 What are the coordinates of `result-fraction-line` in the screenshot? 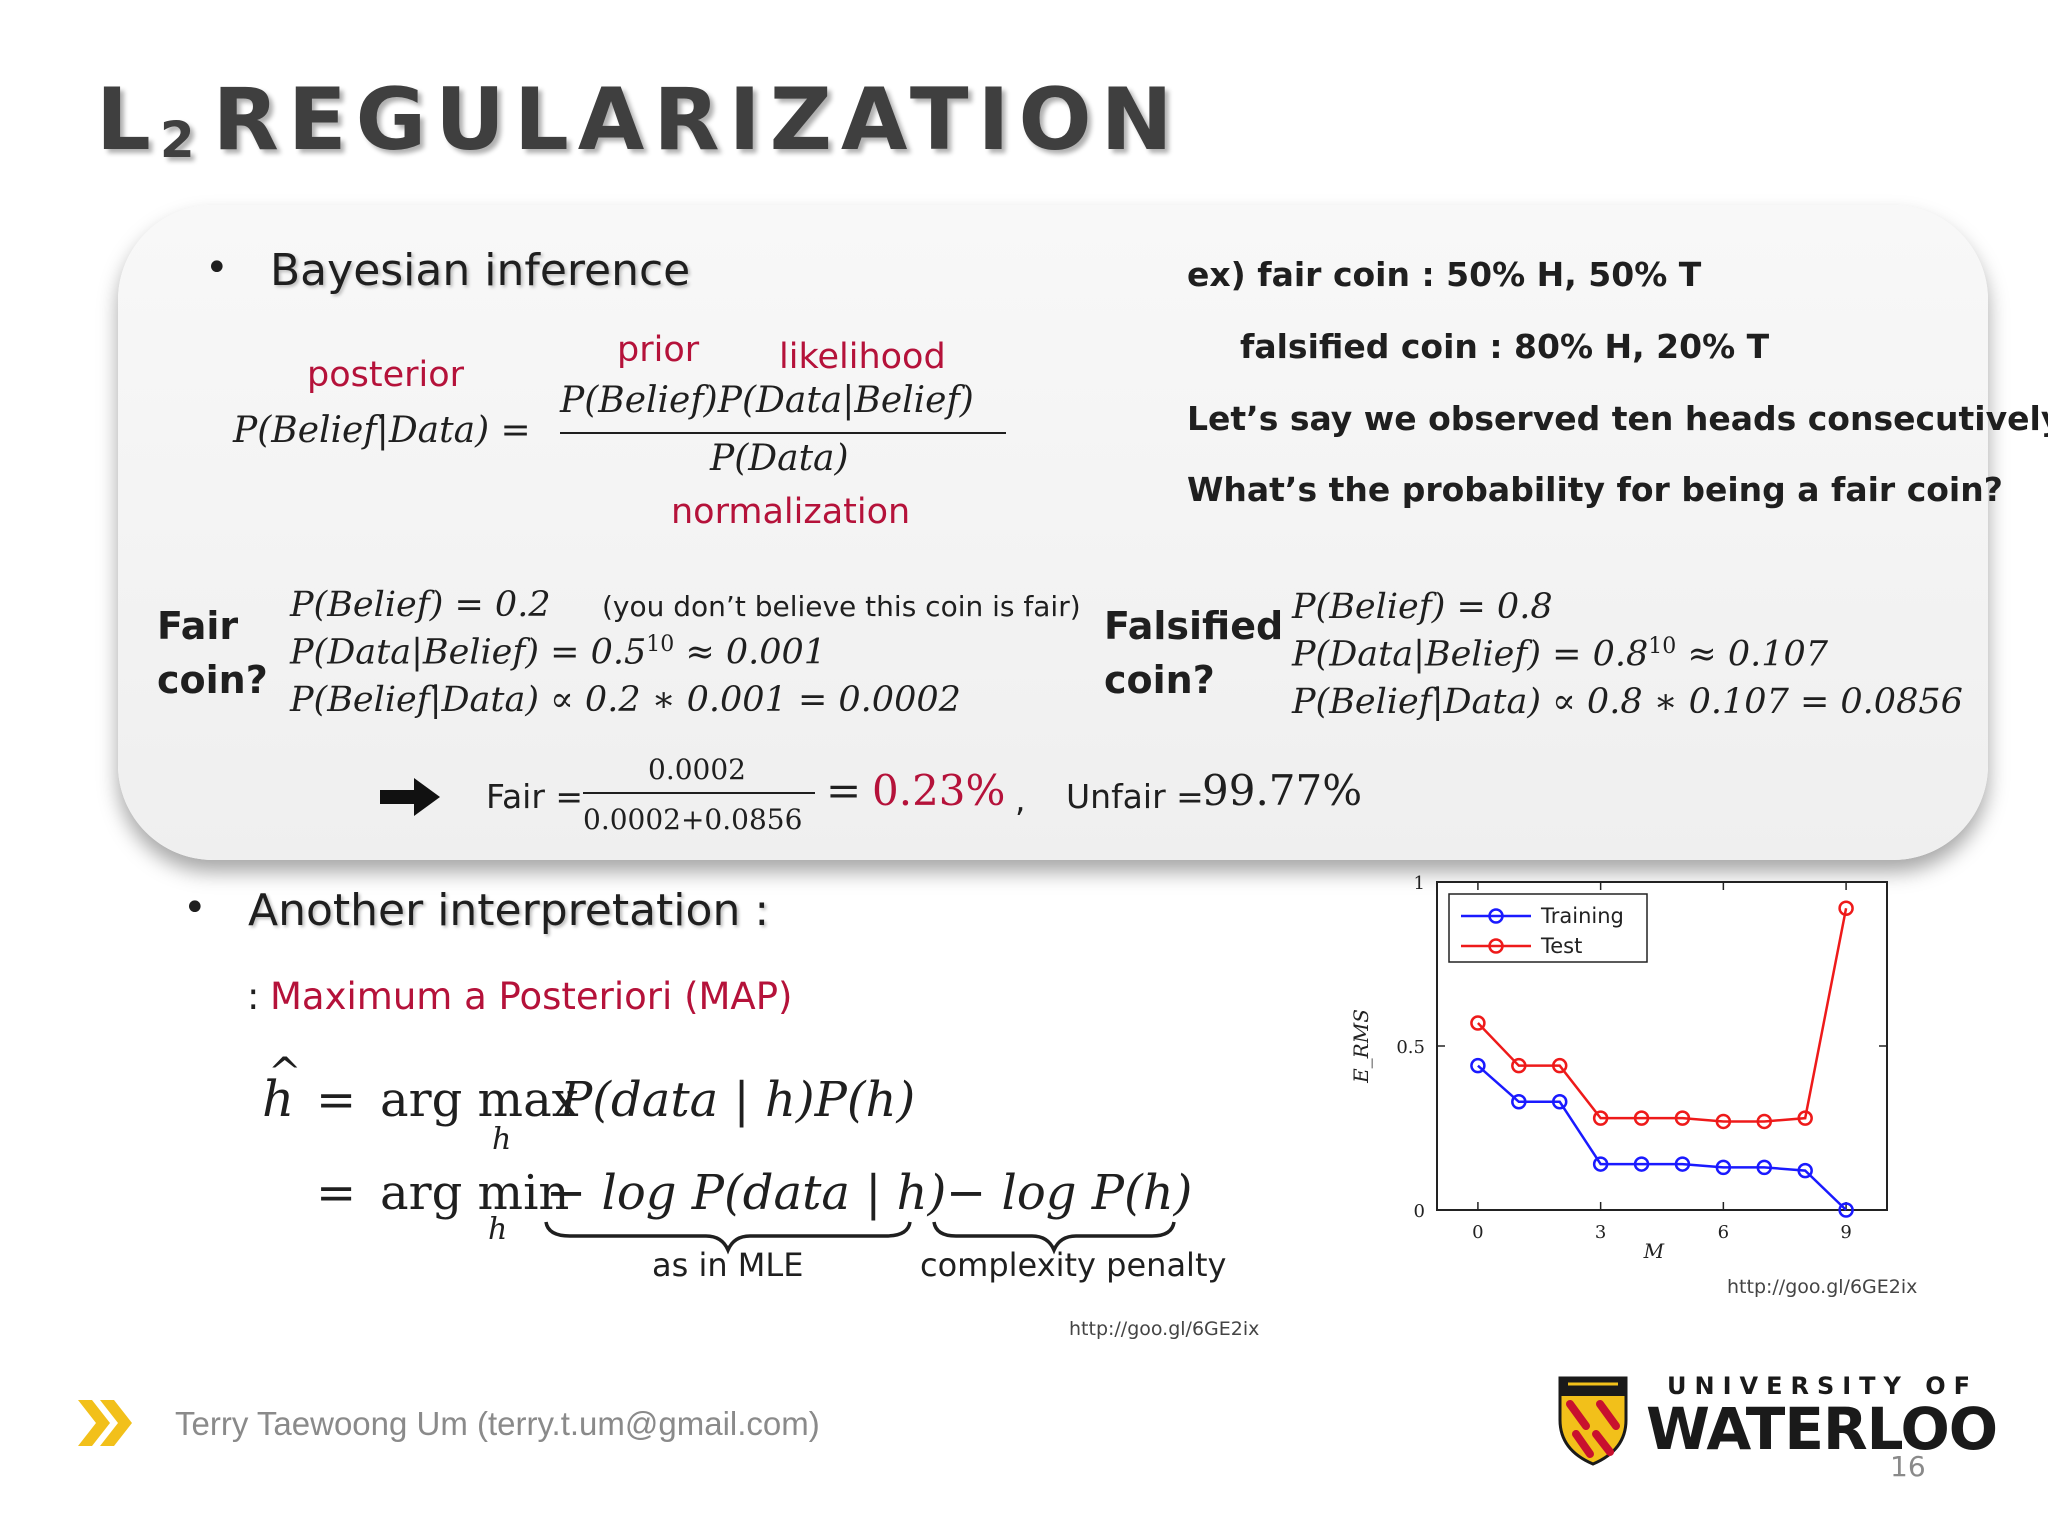 It's located at (699, 793).